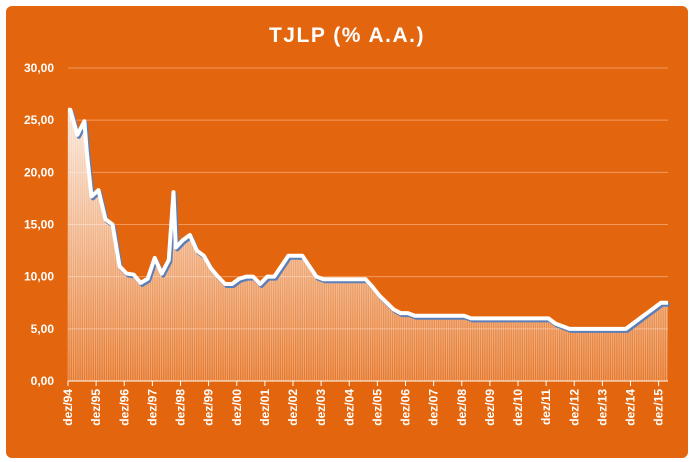  What do you see at coordinates (237, 407) in the screenshot?
I see `x-tick-label: dez/00` at bounding box center [237, 407].